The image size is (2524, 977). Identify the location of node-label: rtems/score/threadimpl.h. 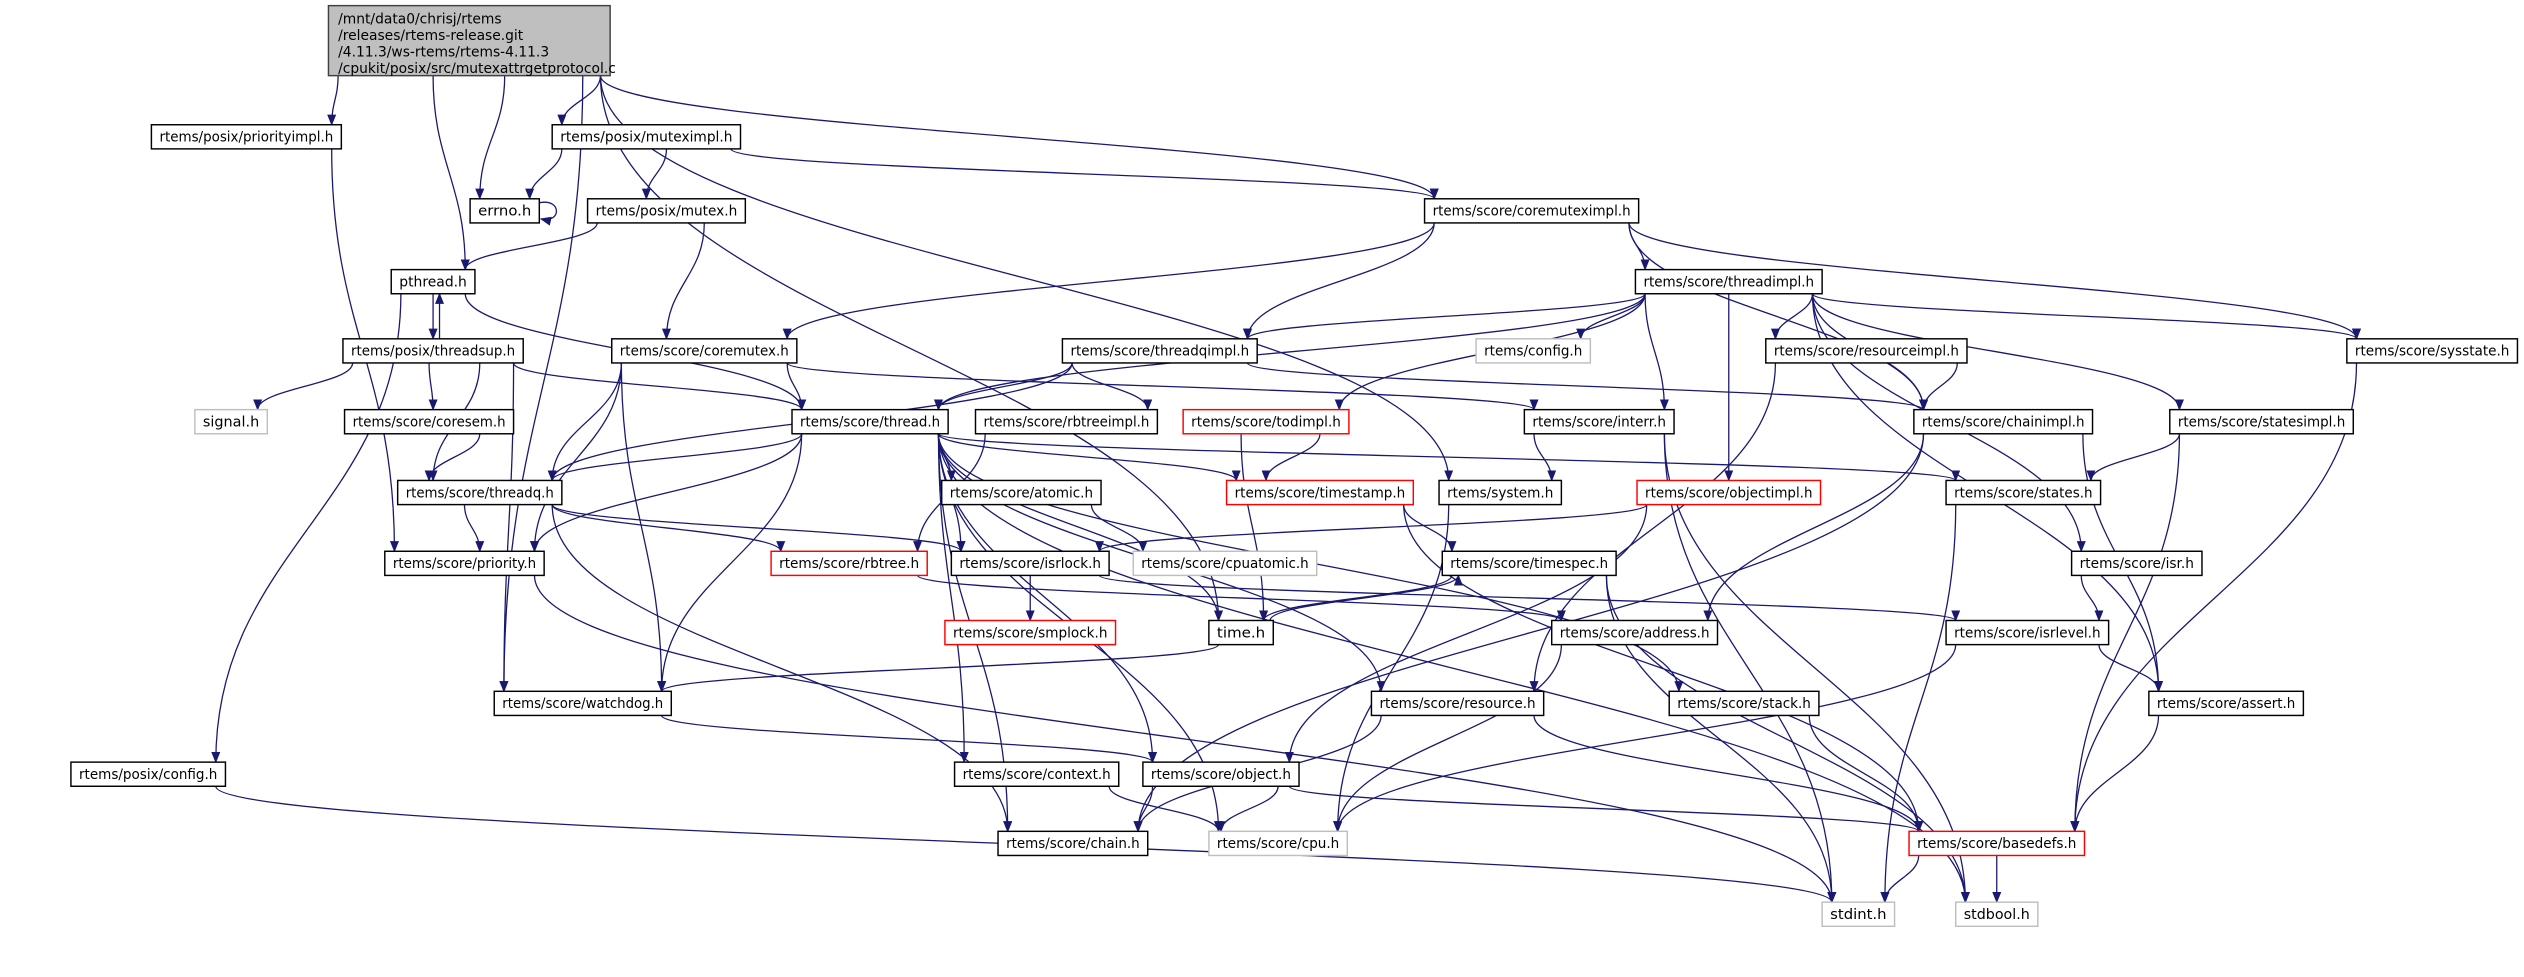
(1728, 283).